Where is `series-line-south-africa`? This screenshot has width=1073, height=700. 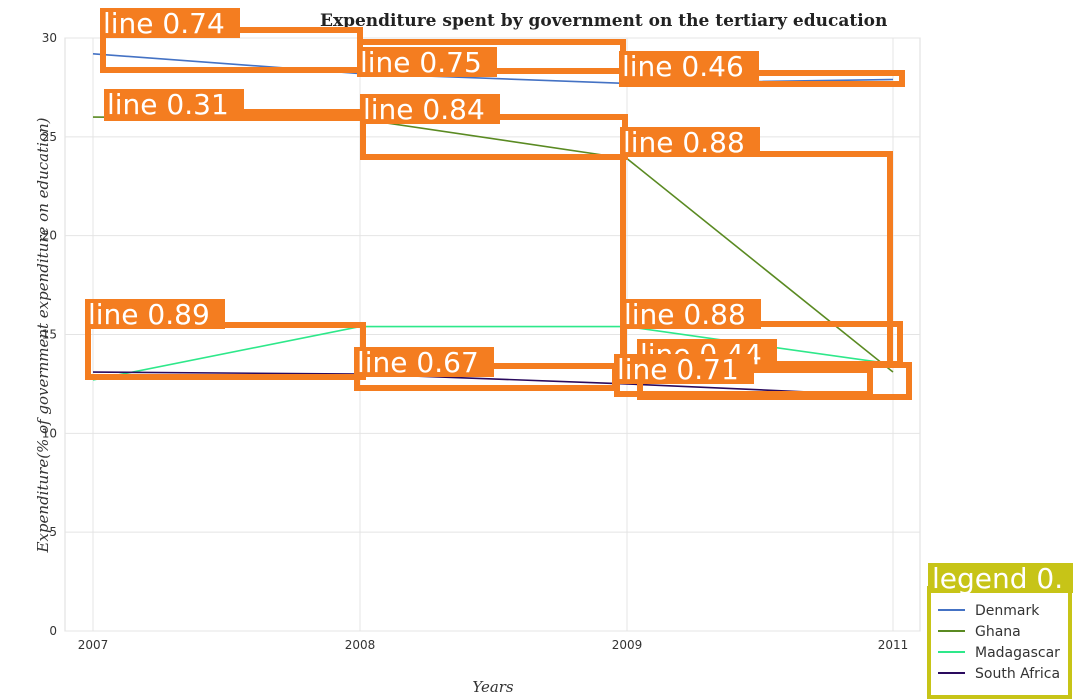
series-line-south-africa is located at coordinates (493, 384).